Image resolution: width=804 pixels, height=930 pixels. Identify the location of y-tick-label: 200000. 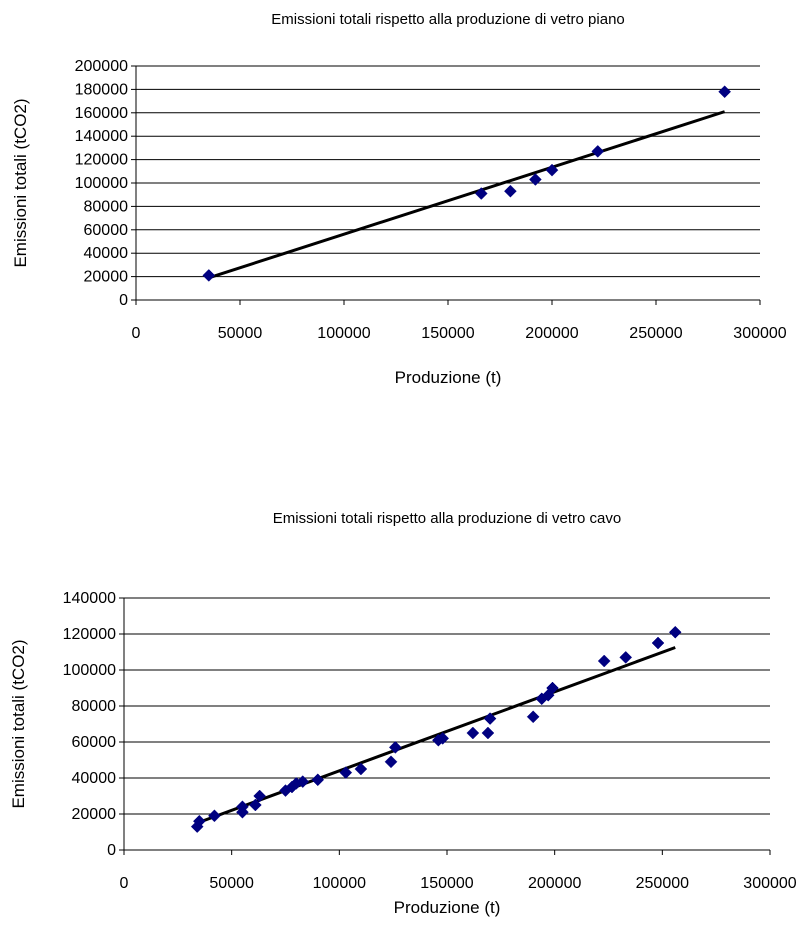
(101, 66).